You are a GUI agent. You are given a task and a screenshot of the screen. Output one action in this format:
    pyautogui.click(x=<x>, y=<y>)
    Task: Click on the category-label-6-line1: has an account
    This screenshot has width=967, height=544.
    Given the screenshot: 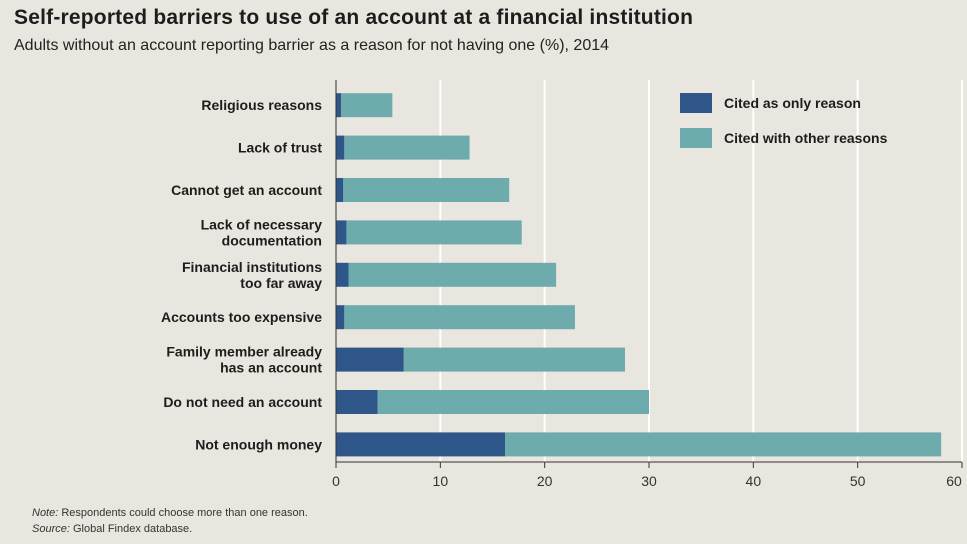 What is the action you would take?
    pyautogui.click(x=271, y=368)
    